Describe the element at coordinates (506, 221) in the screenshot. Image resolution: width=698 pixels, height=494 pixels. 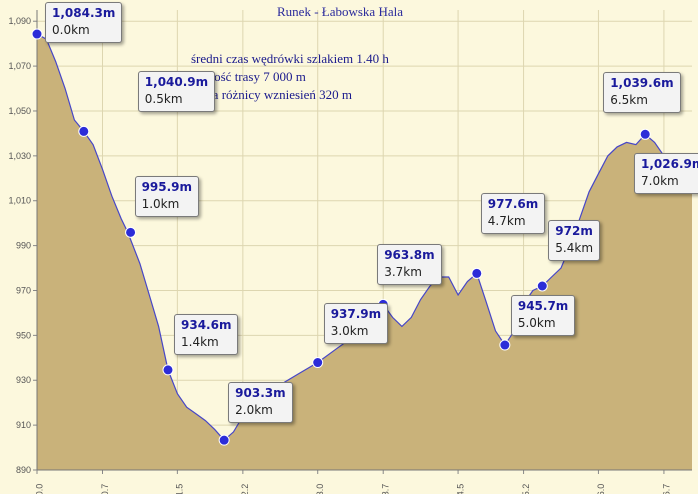
I see `point-distance: 4.7km` at that location.